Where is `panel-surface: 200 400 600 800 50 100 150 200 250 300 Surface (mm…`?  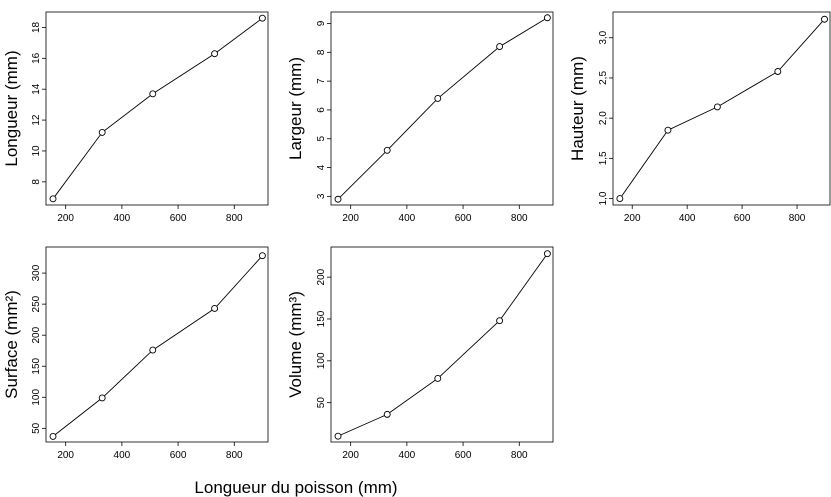
panel-surface: 200 400 600 800 50 100 150 200 250 300 Surface (mm… is located at coordinates (135, 353).